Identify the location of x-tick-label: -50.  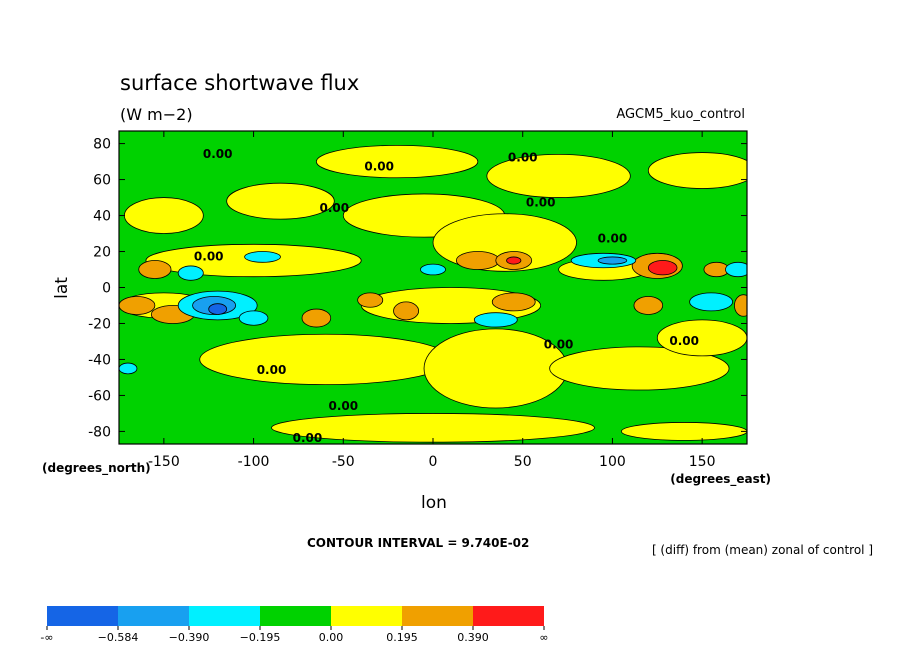
(343, 462).